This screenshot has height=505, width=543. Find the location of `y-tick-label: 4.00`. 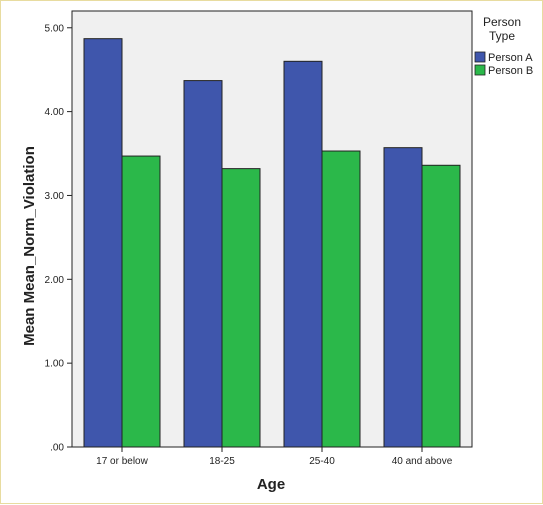

y-tick-label: 4.00 is located at coordinates (55, 112).